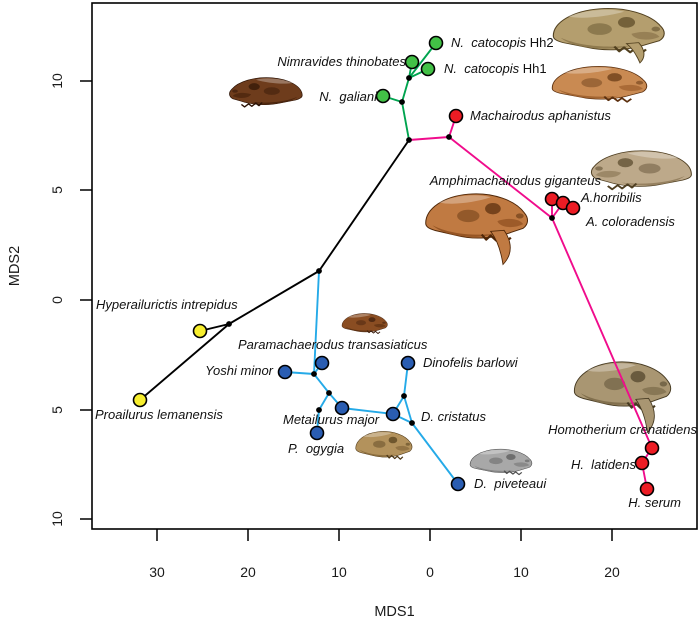 The image size is (700, 629). Describe the element at coordinates (384, 445) in the screenshot. I see `p-ogygia-skull` at that location.